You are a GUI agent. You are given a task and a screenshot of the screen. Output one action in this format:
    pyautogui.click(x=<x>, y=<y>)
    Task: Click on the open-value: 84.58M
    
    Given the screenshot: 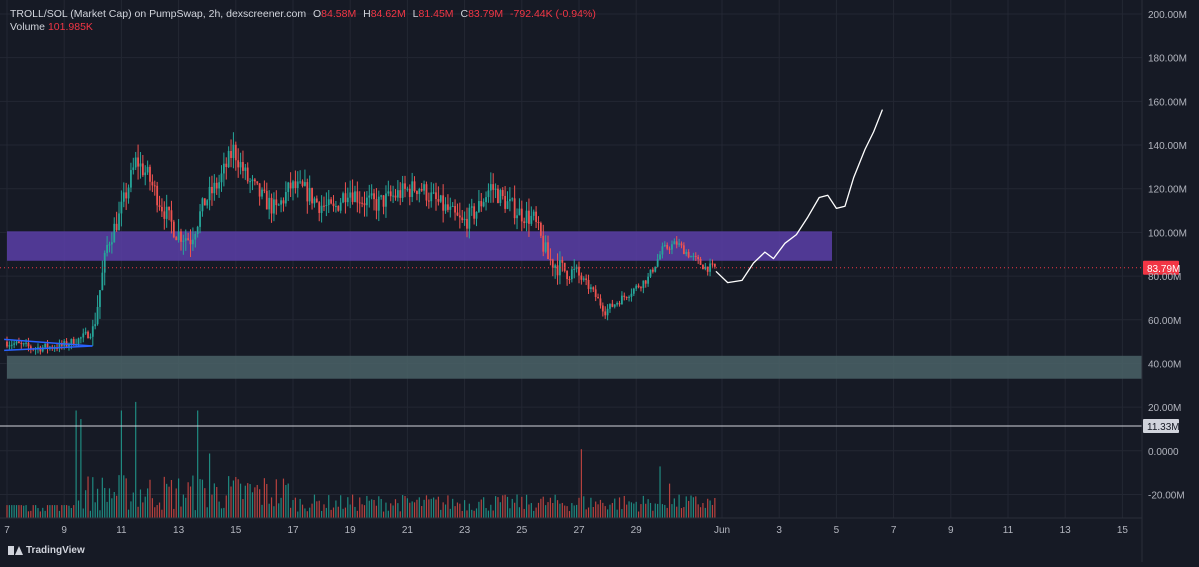 What is the action you would take?
    pyautogui.click(x=339, y=14)
    